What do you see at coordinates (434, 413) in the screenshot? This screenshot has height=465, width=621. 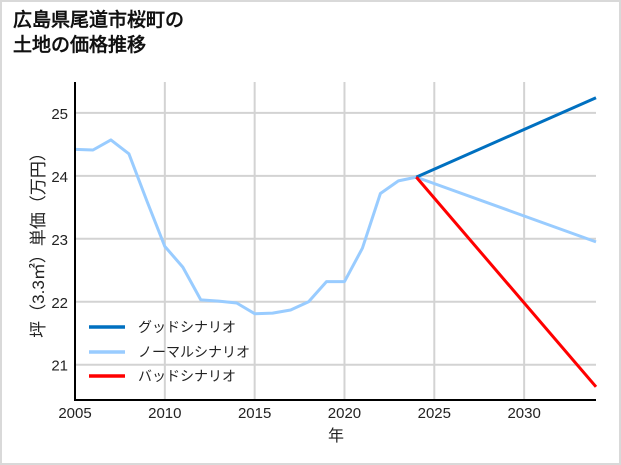 I see `x-tick-label: 2025` at bounding box center [434, 413].